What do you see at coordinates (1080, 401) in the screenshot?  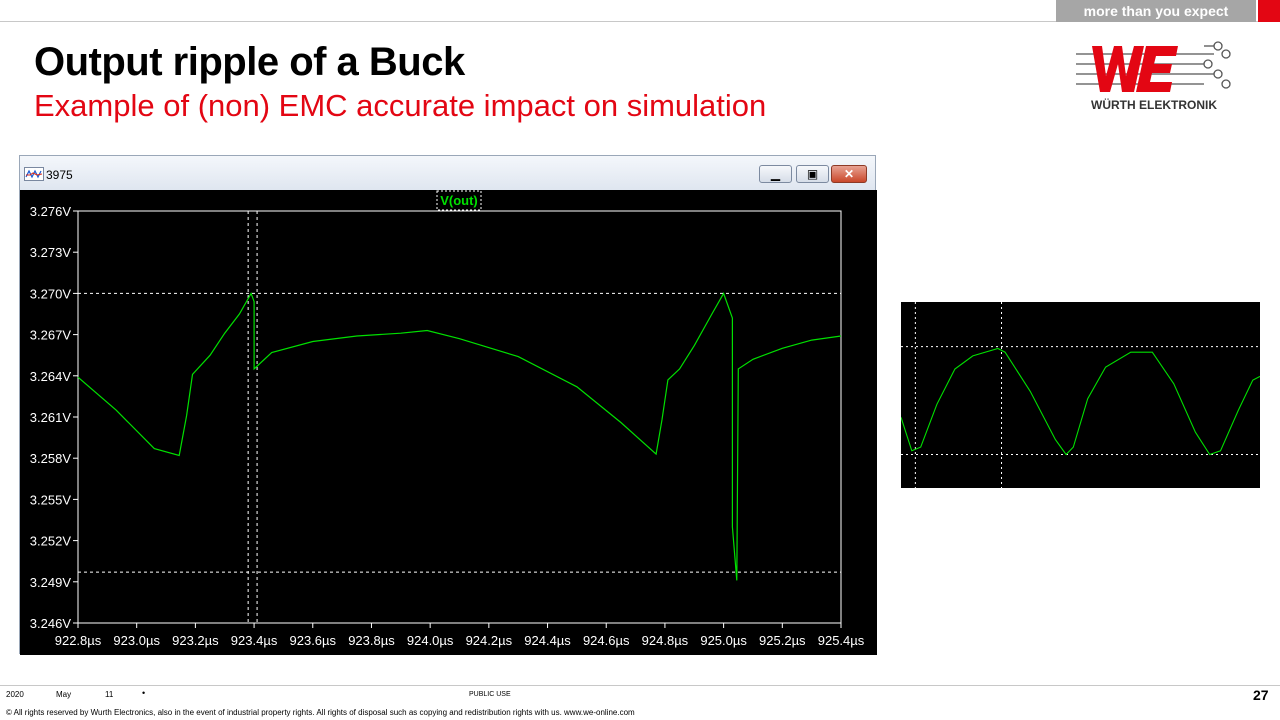 I see `inset-series-line` at bounding box center [1080, 401].